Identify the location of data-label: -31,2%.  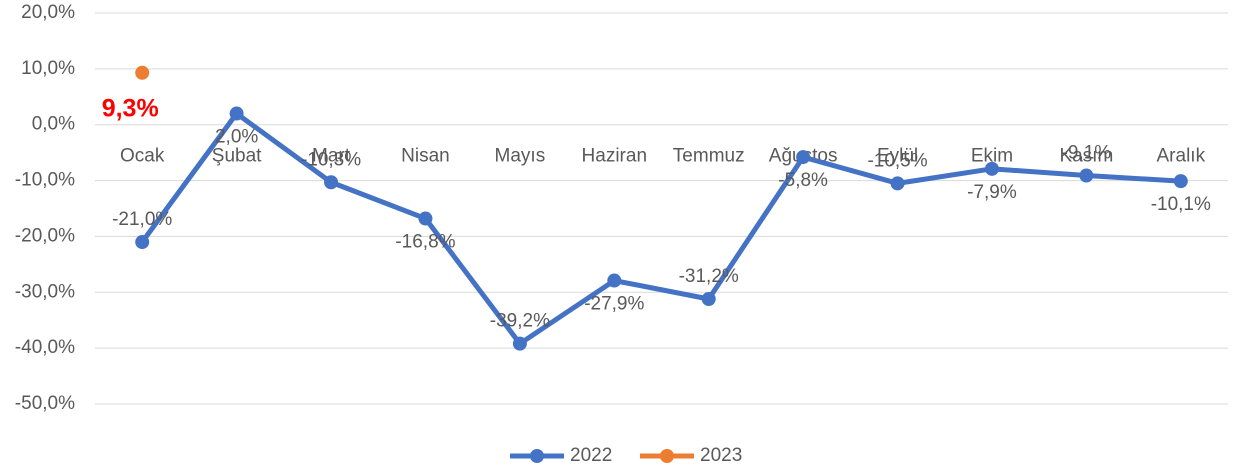
(709, 276).